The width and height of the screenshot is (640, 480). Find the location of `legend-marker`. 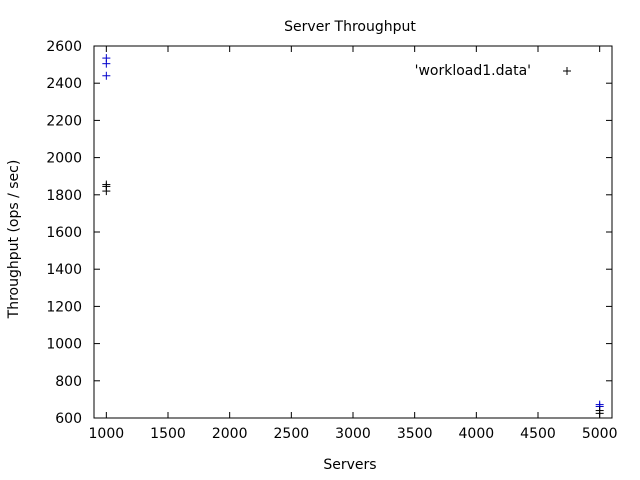

legend-marker is located at coordinates (567, 71).